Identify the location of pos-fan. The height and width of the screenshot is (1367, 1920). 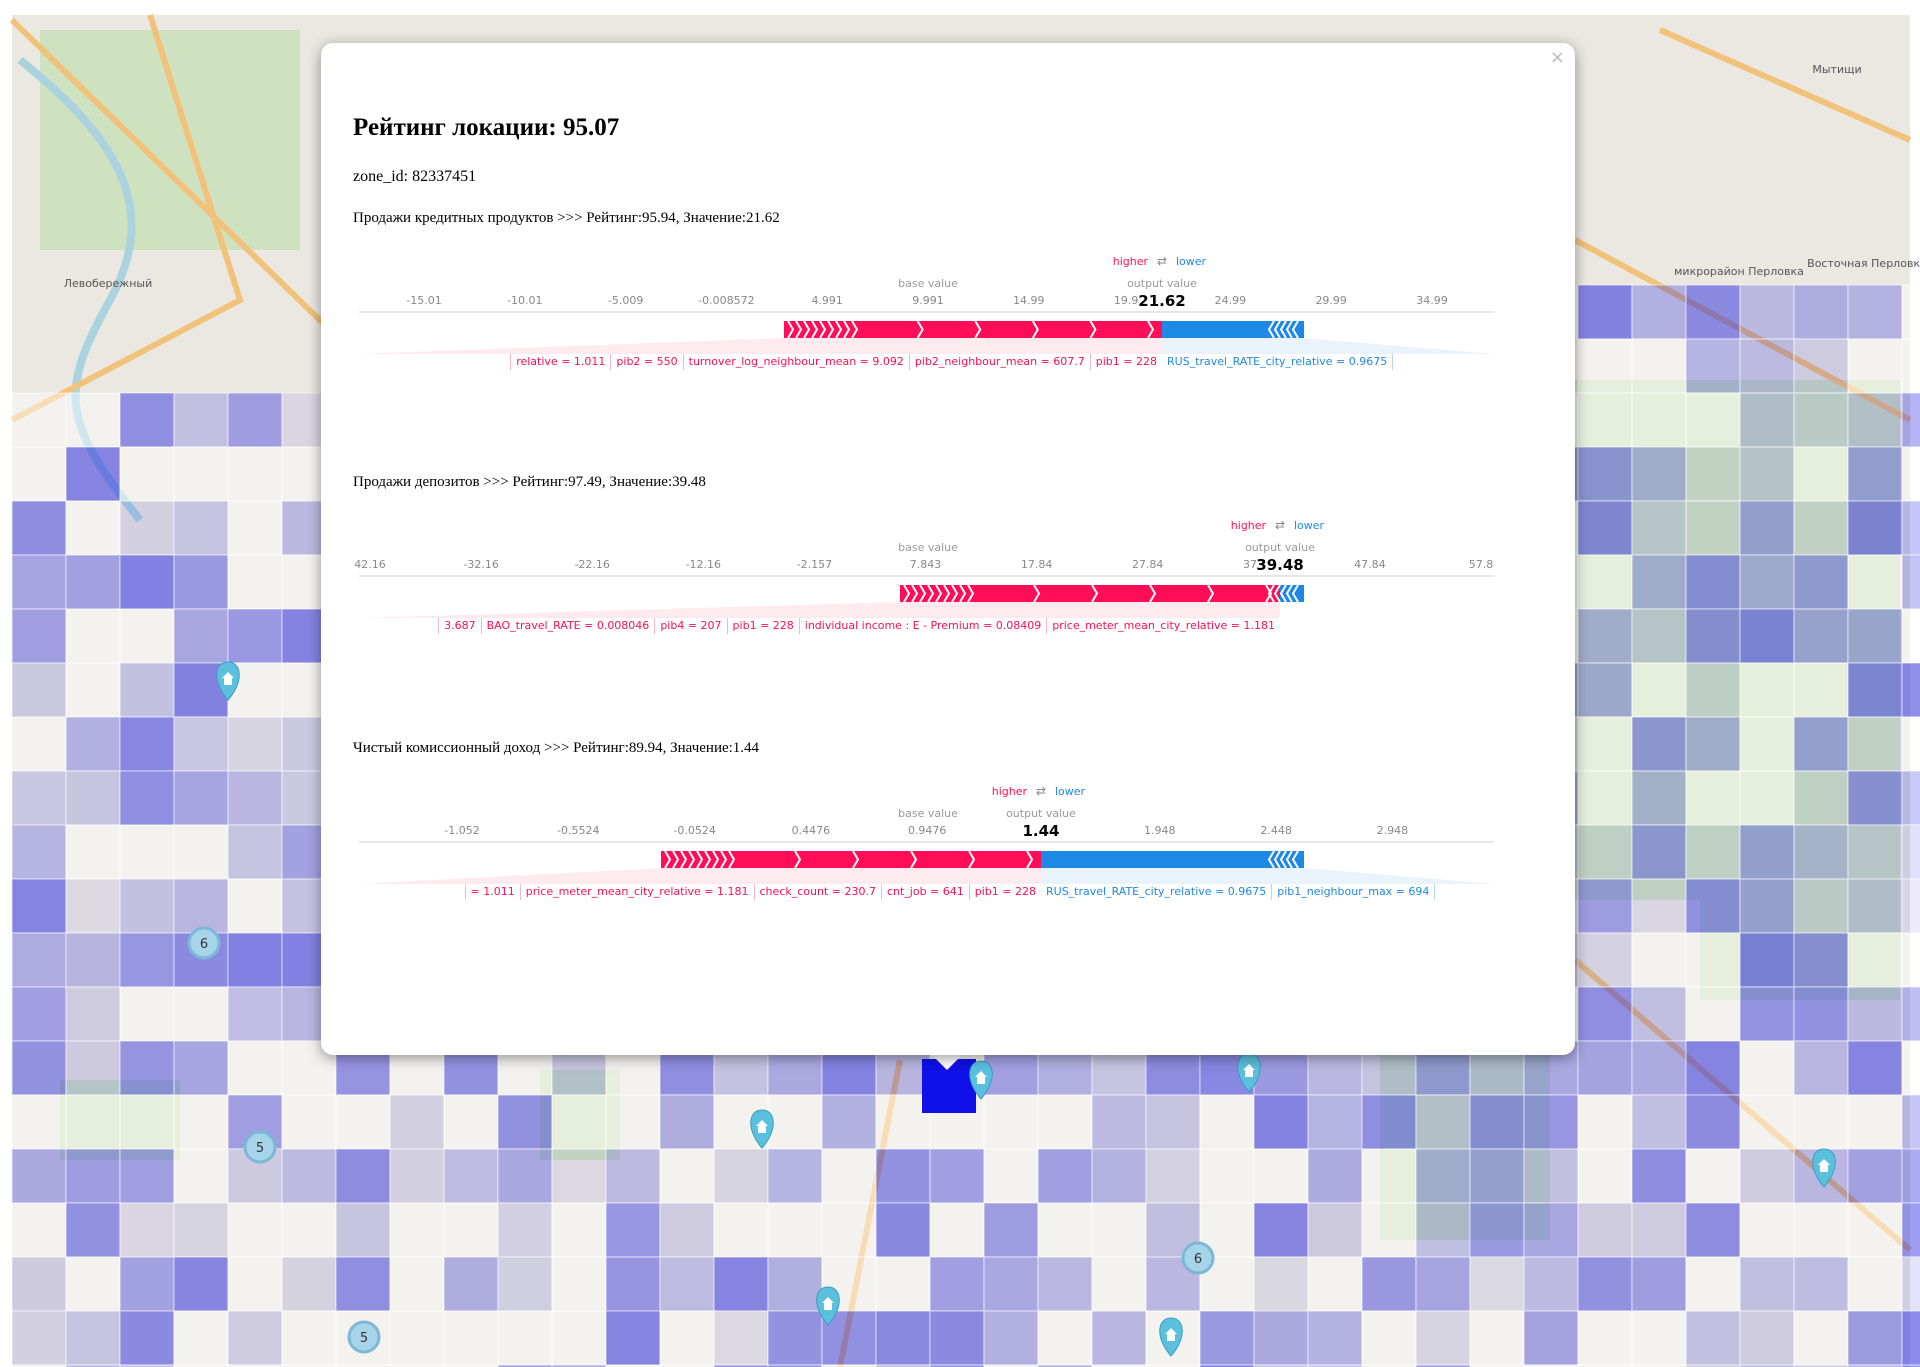
(819, 610).